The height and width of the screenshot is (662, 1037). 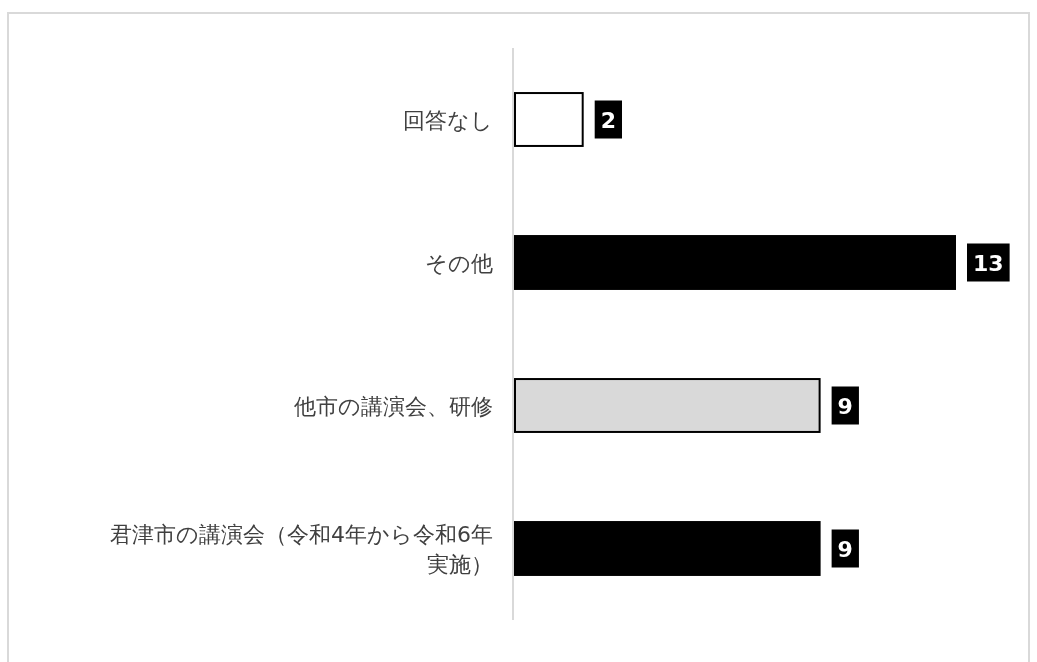 What do you see at coordinates (459, 263) in the screenshot?
I see `y-tick-label: その他` at bounding box center [459, 263].